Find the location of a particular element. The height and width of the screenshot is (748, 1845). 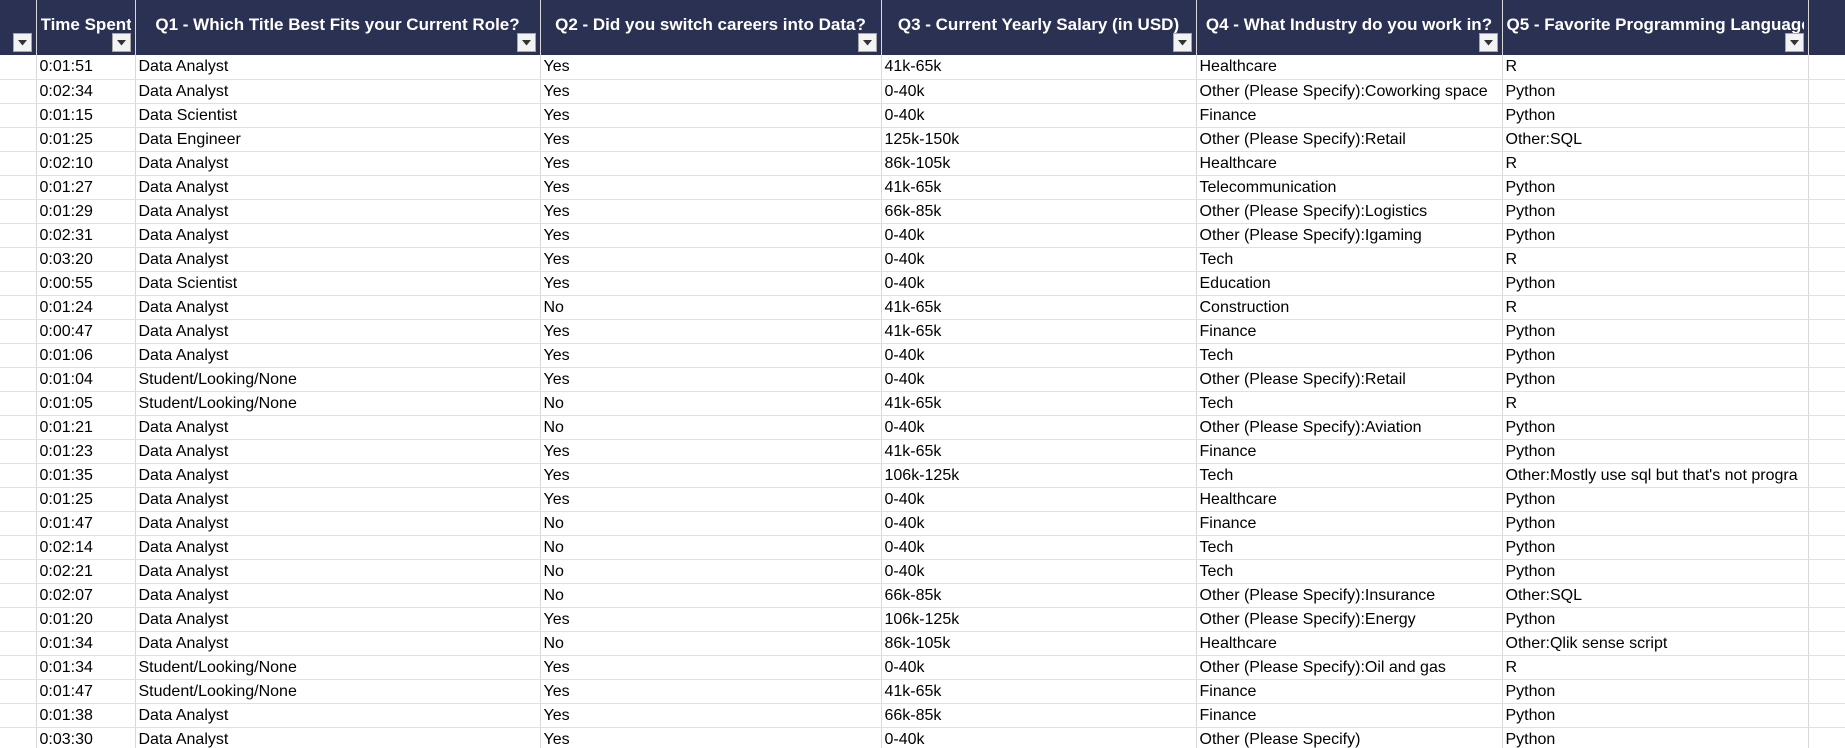

column-header-1: Time Spent is located at coordinates (86, 27).